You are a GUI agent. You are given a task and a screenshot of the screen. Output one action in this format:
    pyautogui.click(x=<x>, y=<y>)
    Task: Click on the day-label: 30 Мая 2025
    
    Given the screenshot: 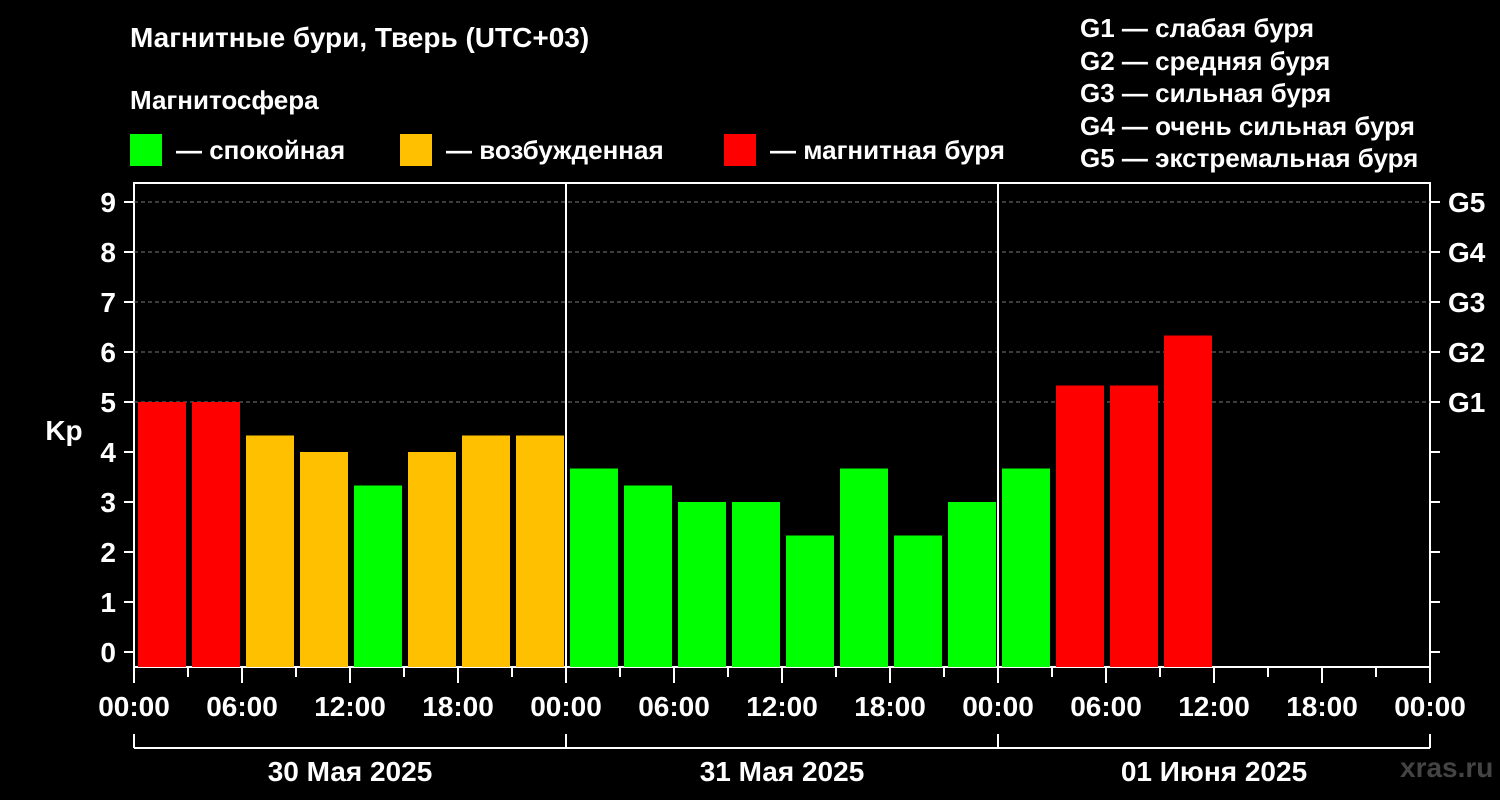 What is the action you would take?
    pyautogui.click(x=350, y=771)
    